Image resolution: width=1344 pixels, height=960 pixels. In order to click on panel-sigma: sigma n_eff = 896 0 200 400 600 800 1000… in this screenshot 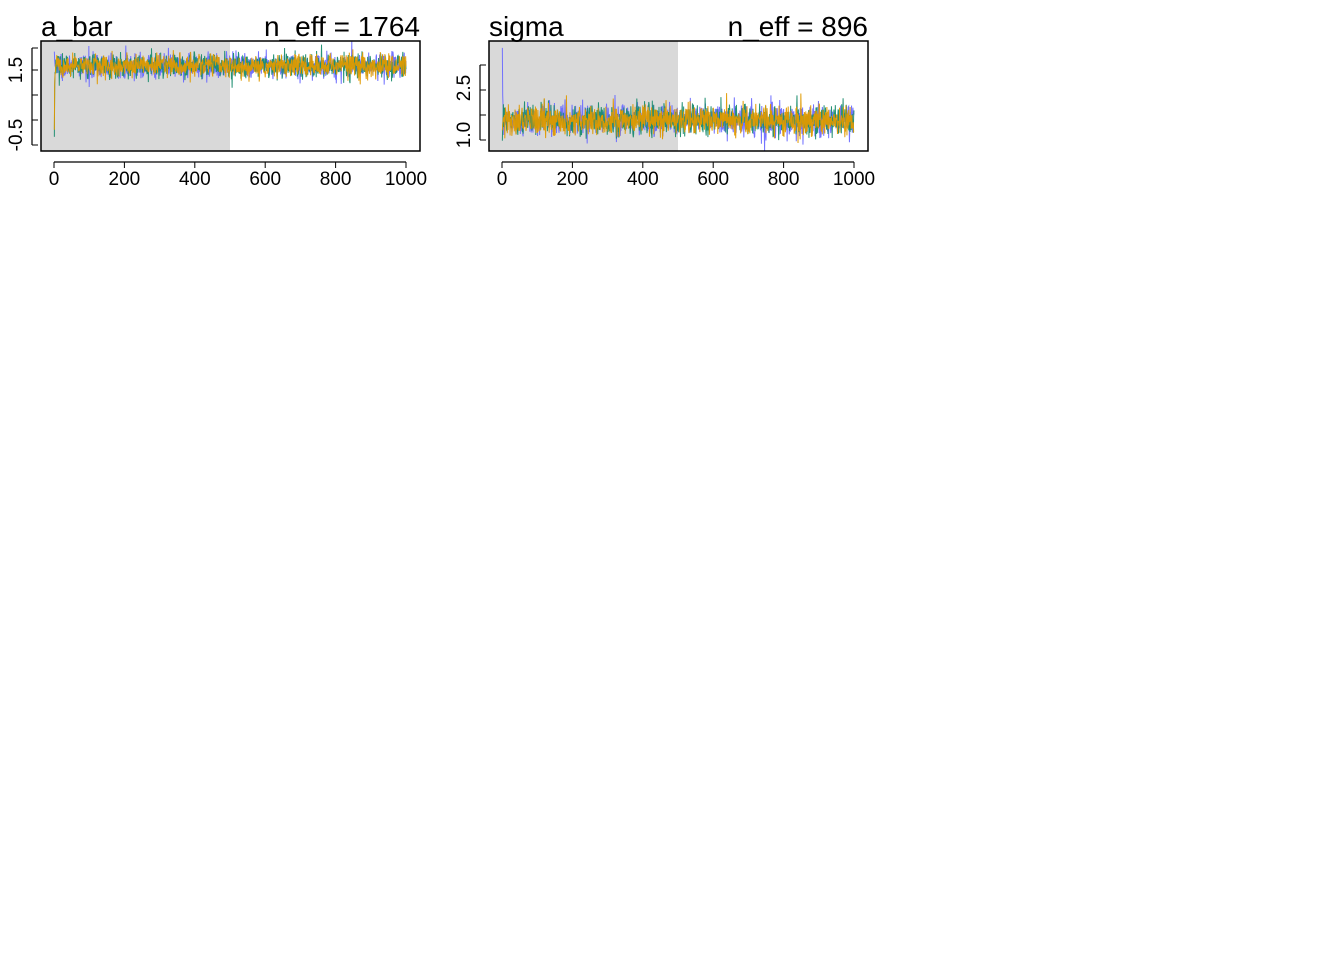, I will do `click(664, 100)`.